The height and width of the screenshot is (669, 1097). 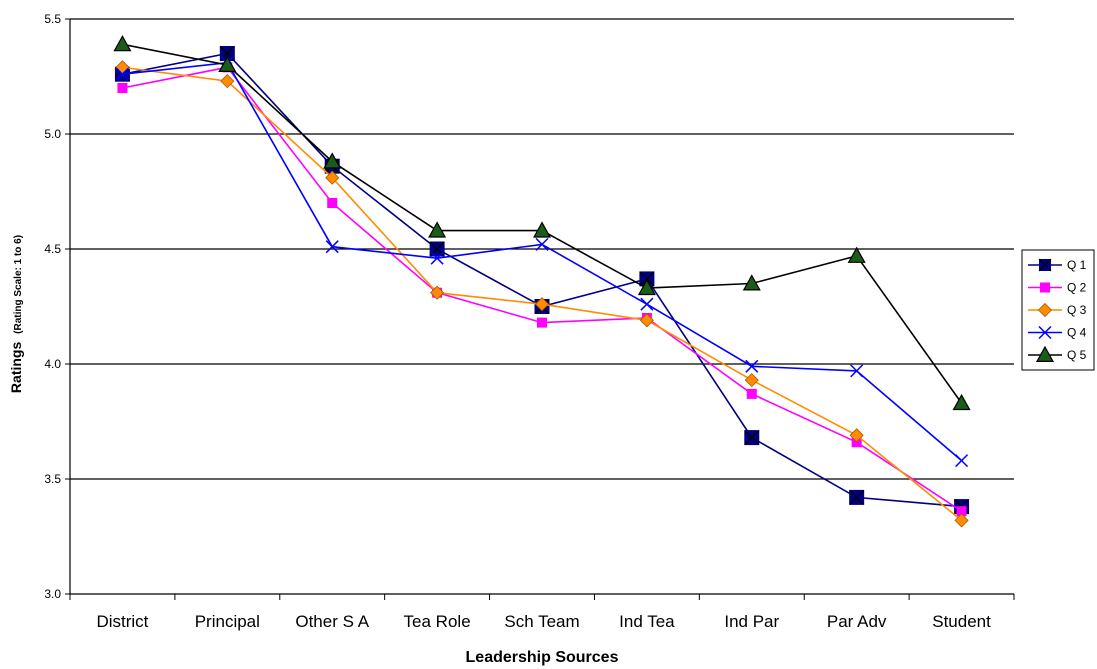 What do you see at coordinates (1077, 310) in the screenshot?
I see `legend-label: Q 3` at bounding box center [1077, 310].